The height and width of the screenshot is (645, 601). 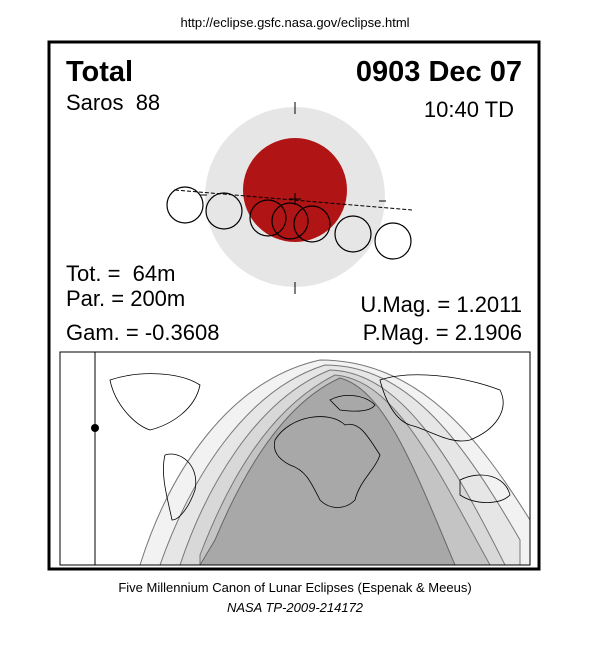 What do you see at coordinates (293, 200) in the screenshot?
I see `moon-path` at bounding box center [293, 200].